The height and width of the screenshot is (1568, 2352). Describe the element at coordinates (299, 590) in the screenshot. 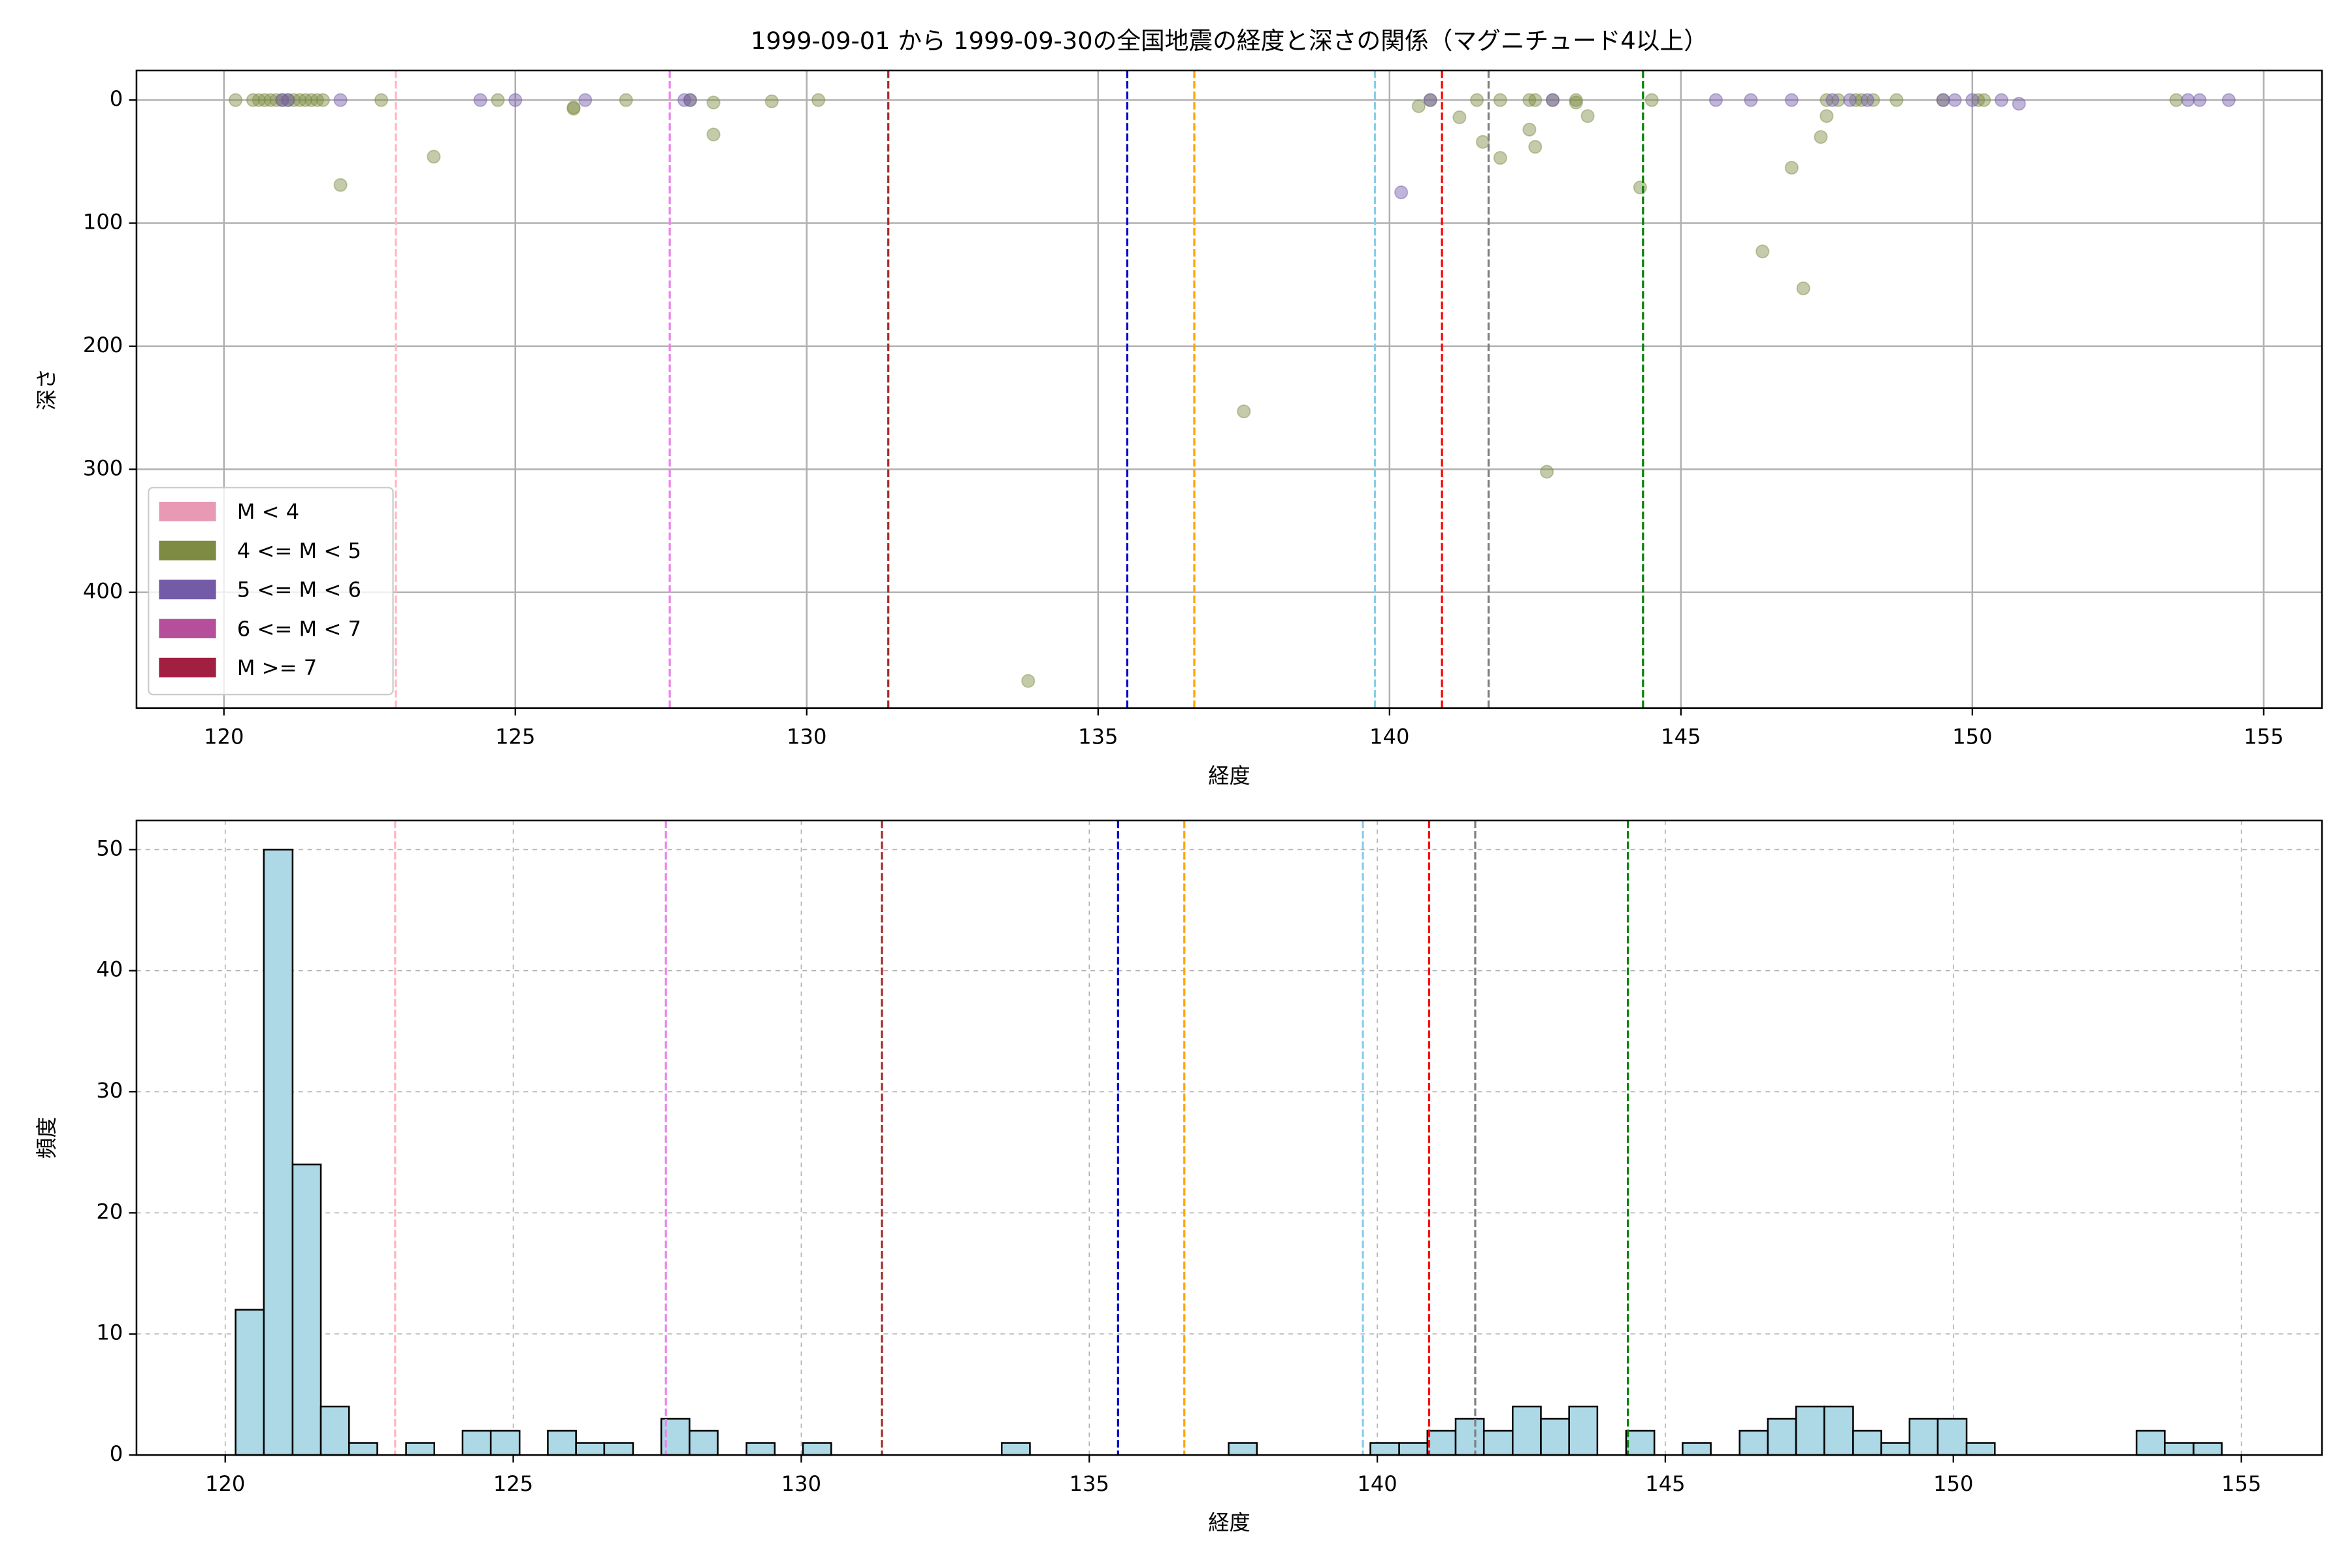

I see `legend-label: 5 <= M < 6` at that location.